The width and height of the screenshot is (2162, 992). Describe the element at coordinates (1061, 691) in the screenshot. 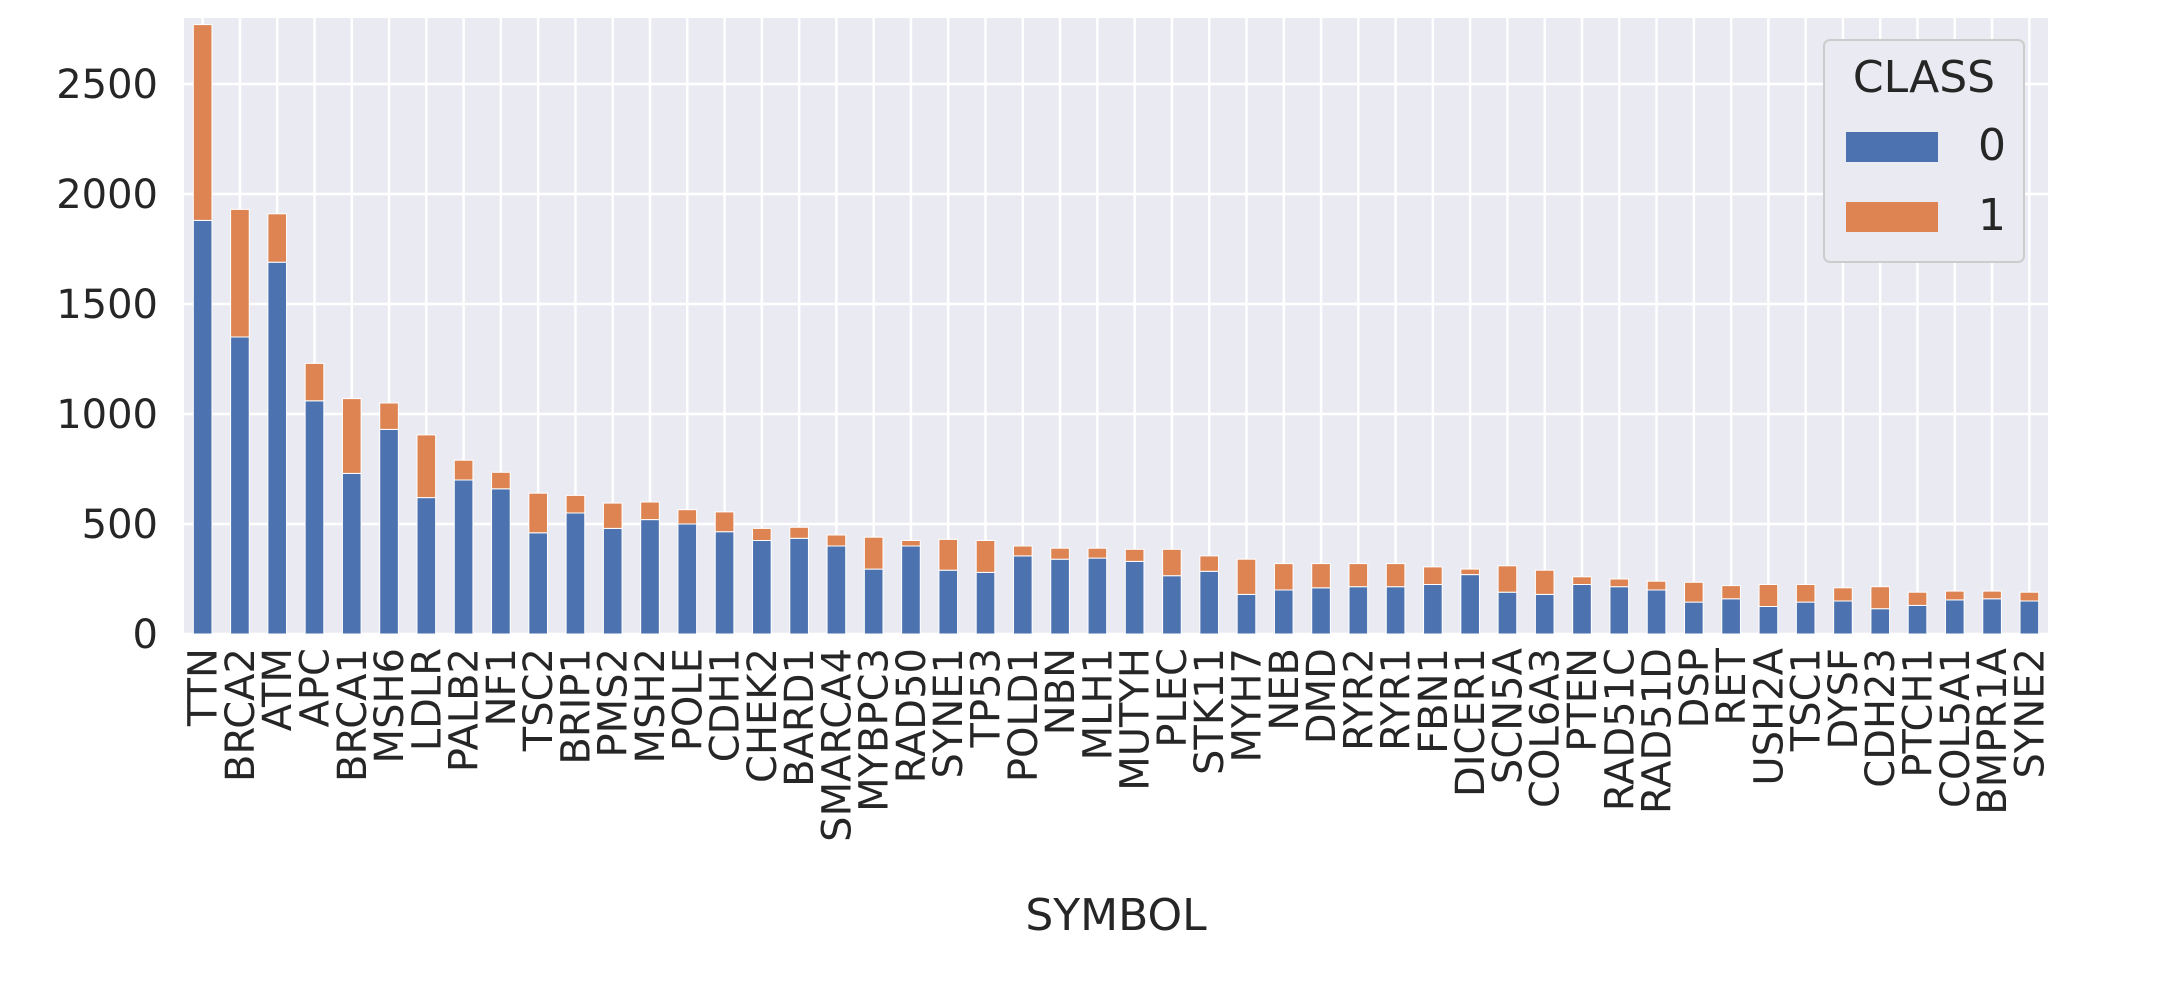

I see `x-tick-label: NBN` at that location.